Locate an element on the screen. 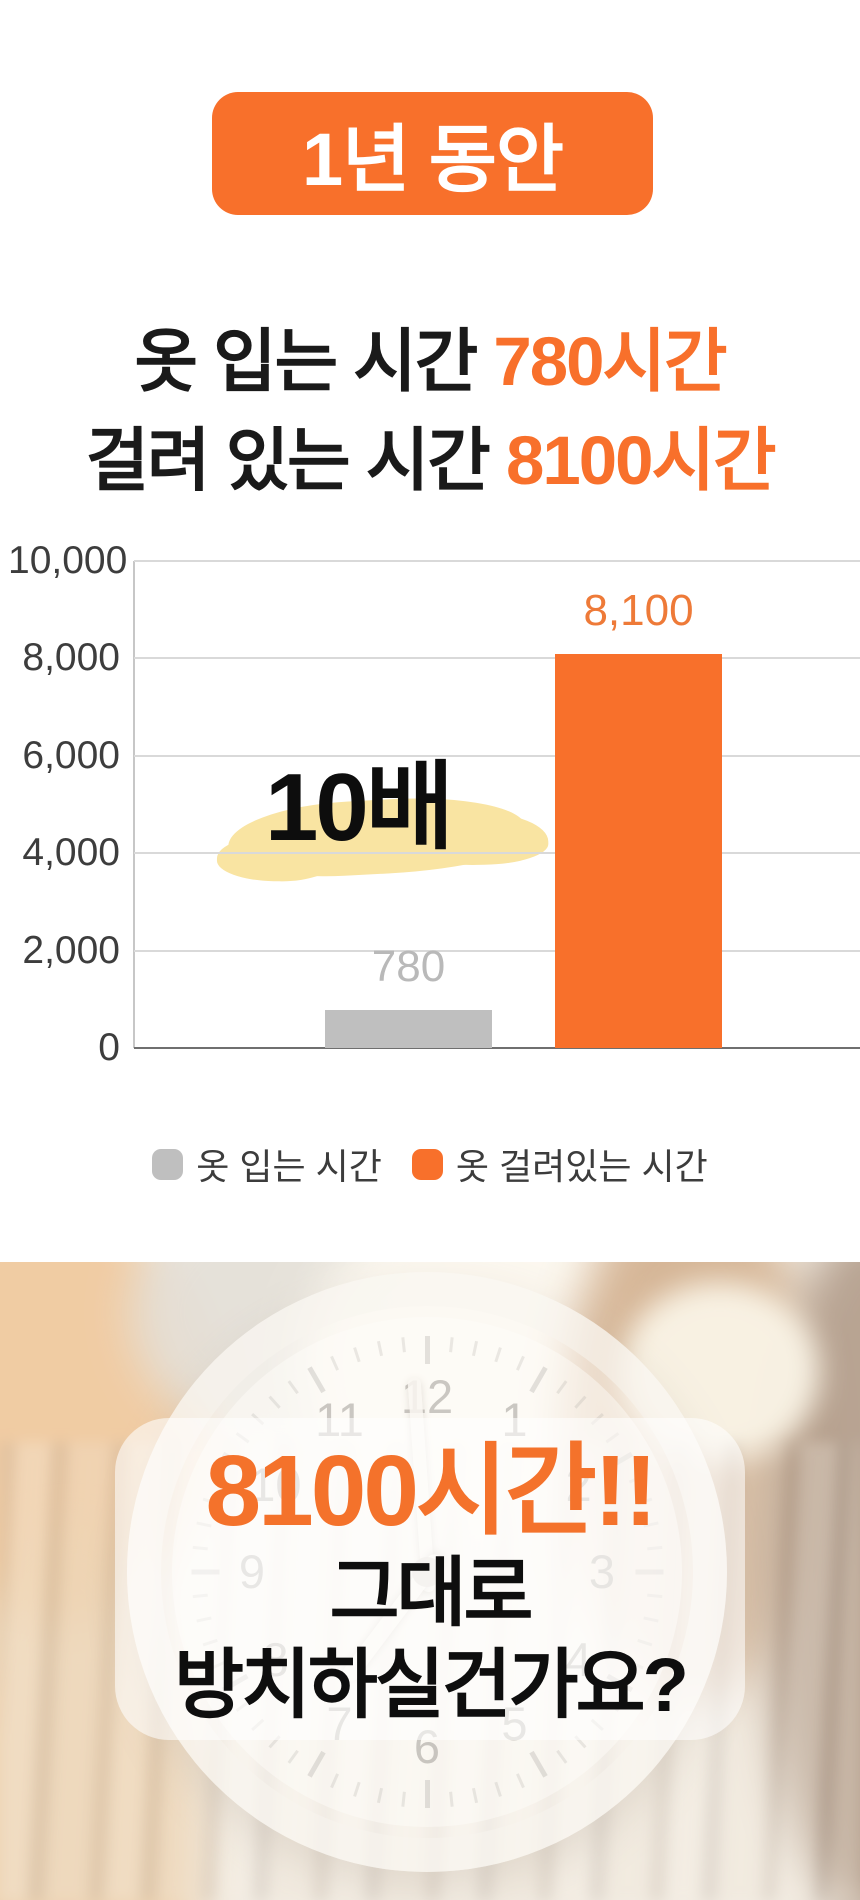  message-card: 8100시간!! 그대로 방치하실건가요? is located at coordinates (430, 1579).